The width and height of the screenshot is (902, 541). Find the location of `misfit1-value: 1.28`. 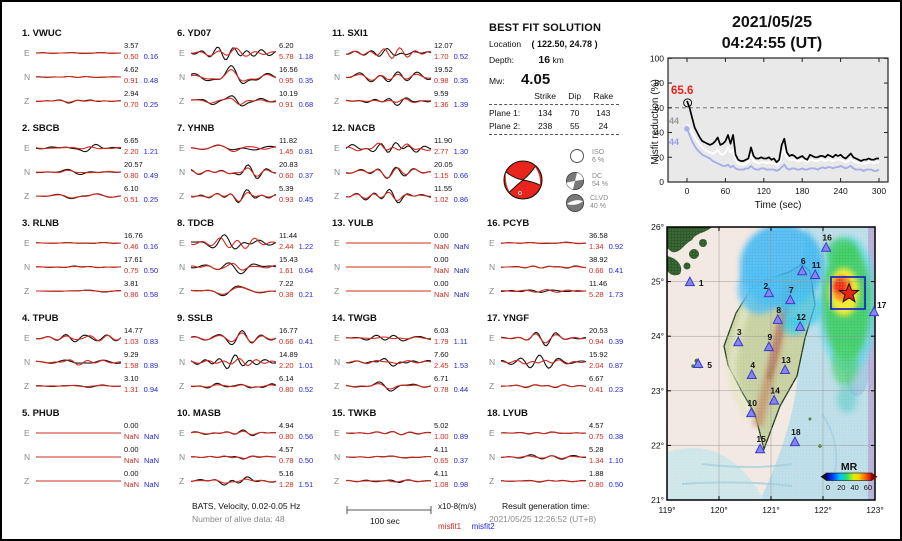

misfit1-value: 1.28 is located at coordinates (286, 484).